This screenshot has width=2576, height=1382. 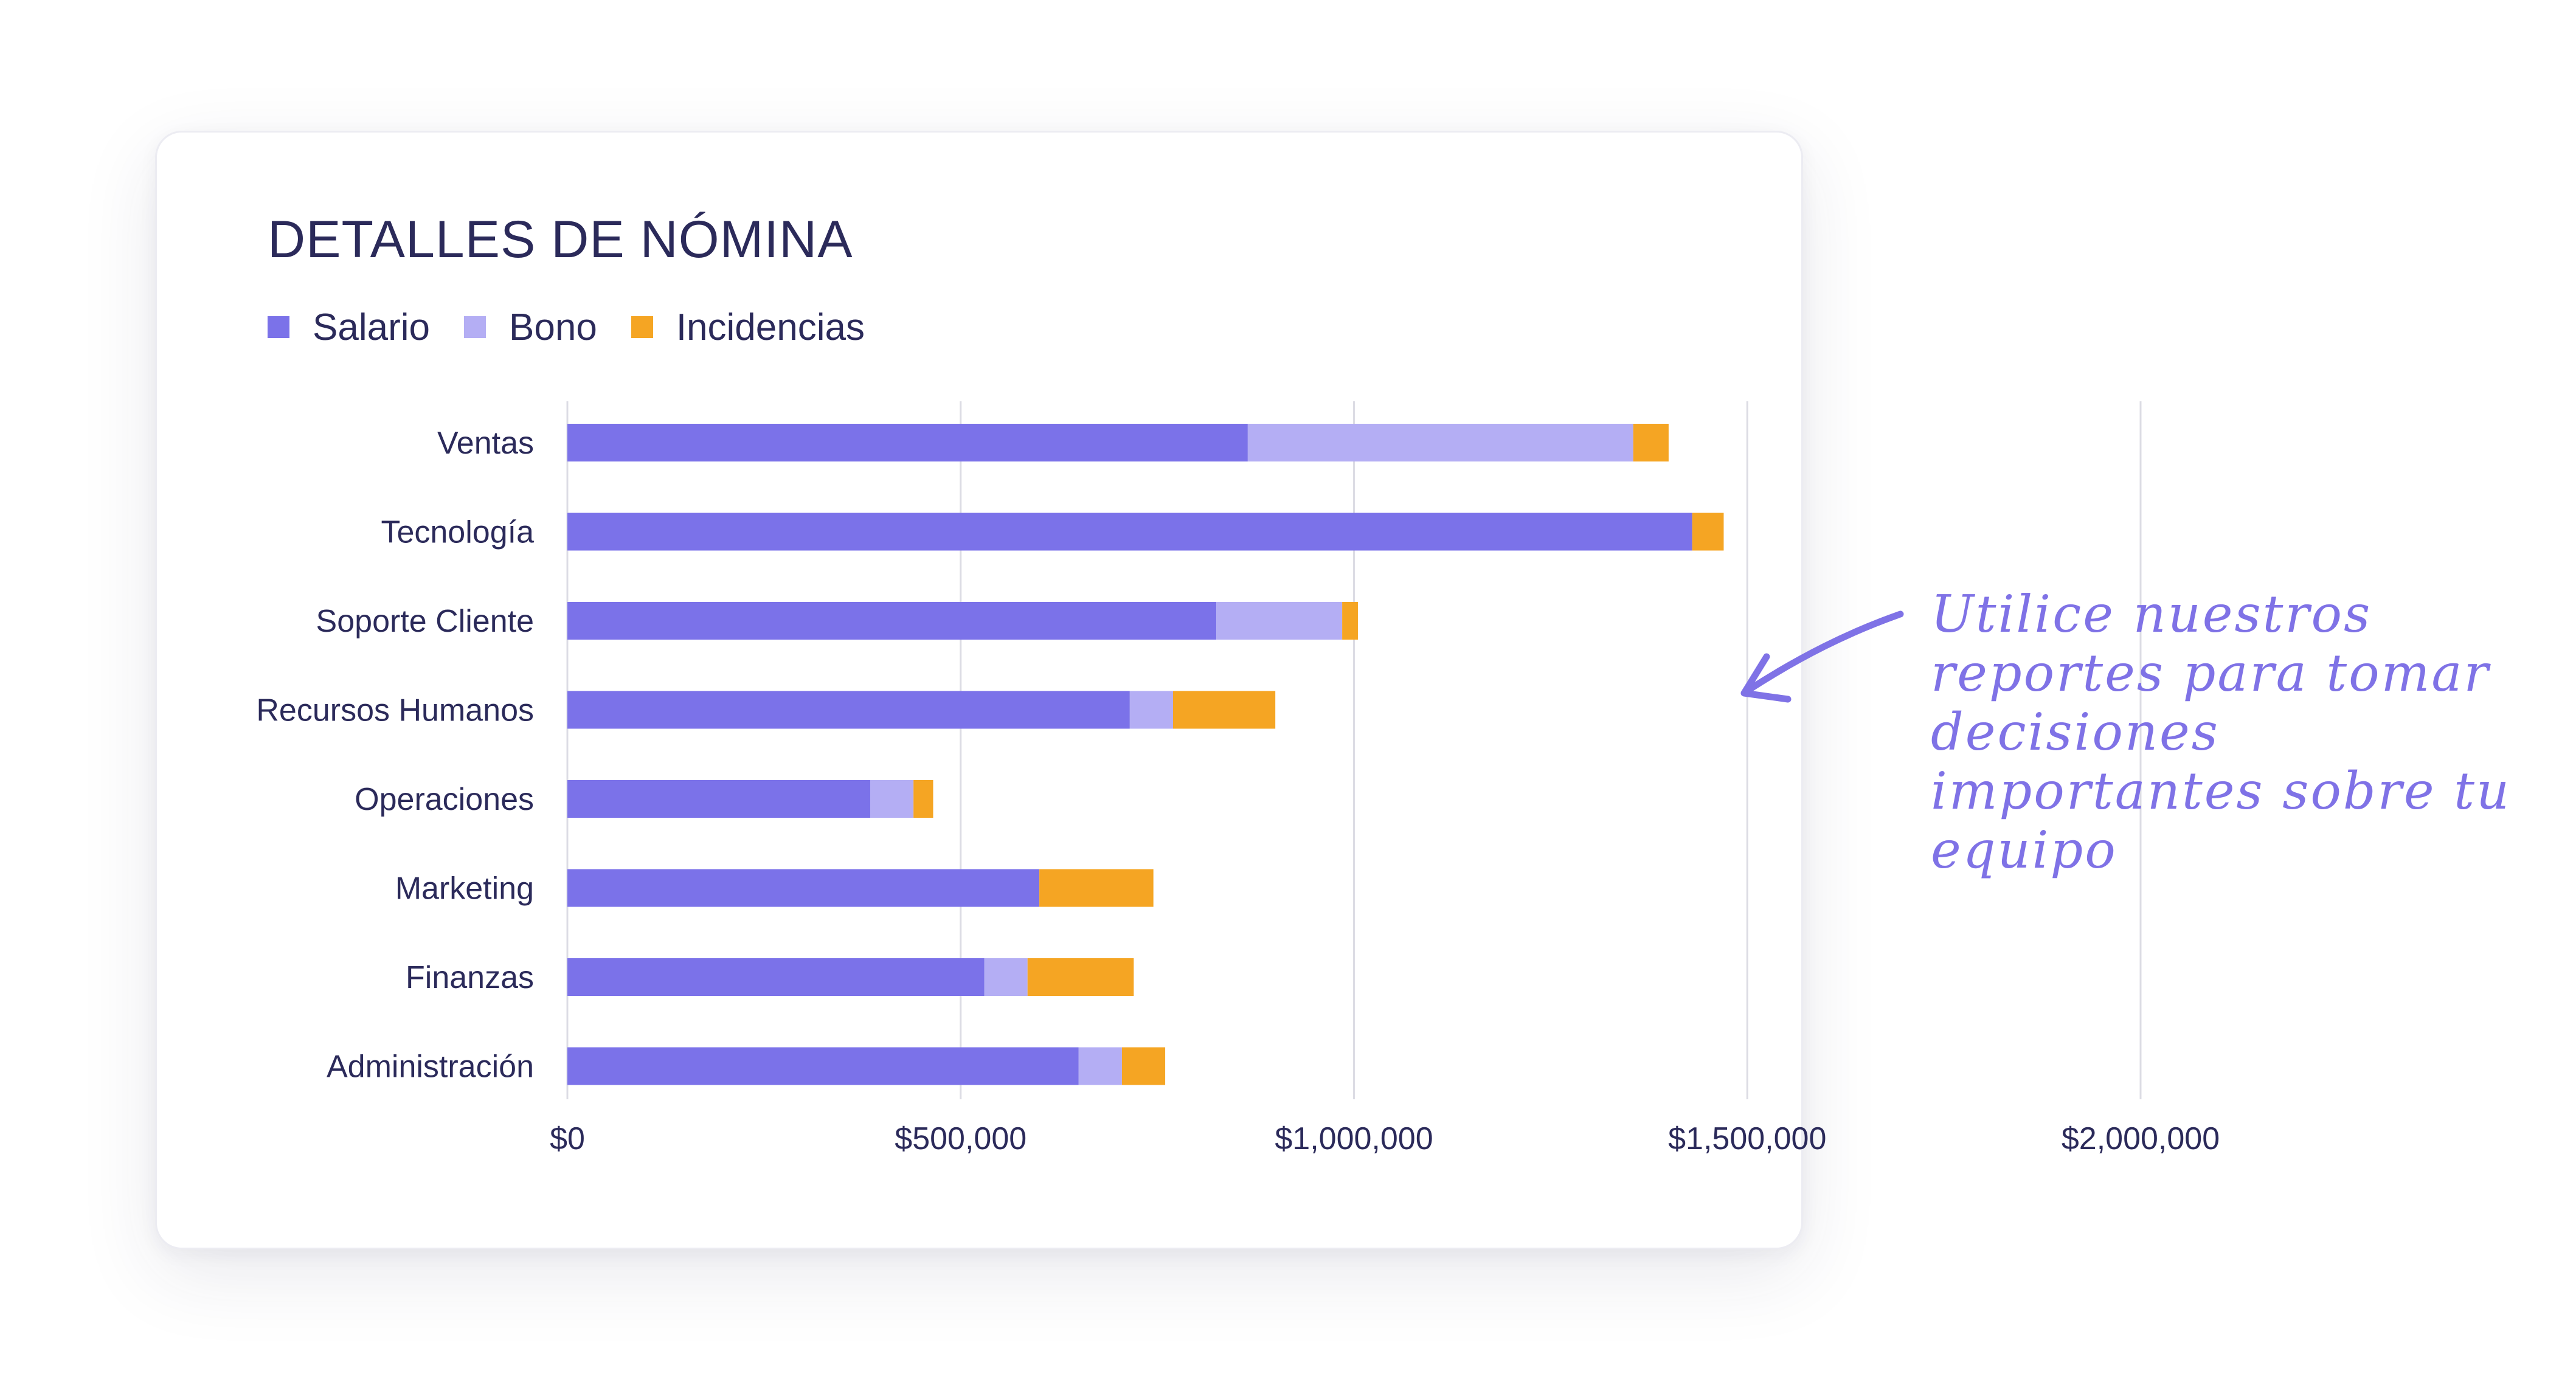 I want to click on y-category-label: Marketing, so click(x=464, y=889).